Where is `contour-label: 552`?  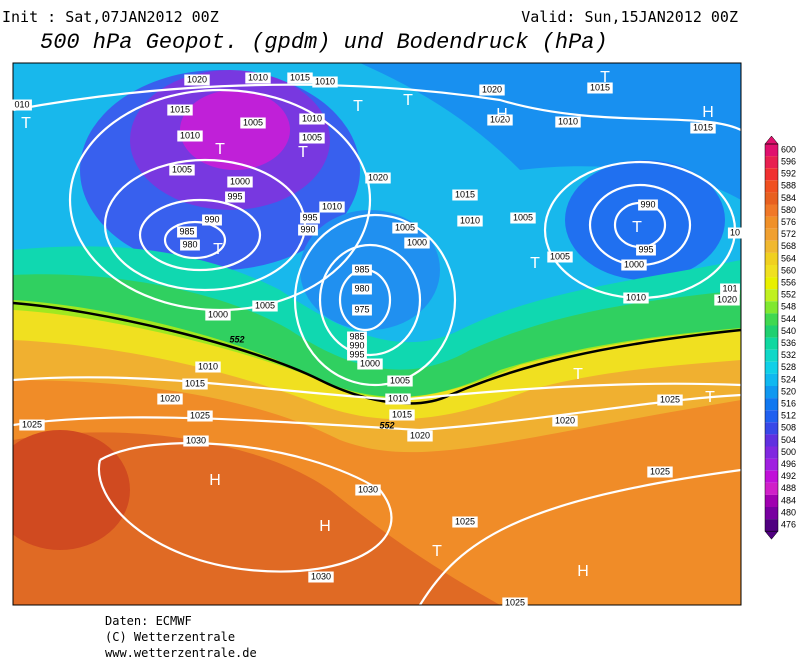 contour-label: 552 is located at coordinates (386, 425).